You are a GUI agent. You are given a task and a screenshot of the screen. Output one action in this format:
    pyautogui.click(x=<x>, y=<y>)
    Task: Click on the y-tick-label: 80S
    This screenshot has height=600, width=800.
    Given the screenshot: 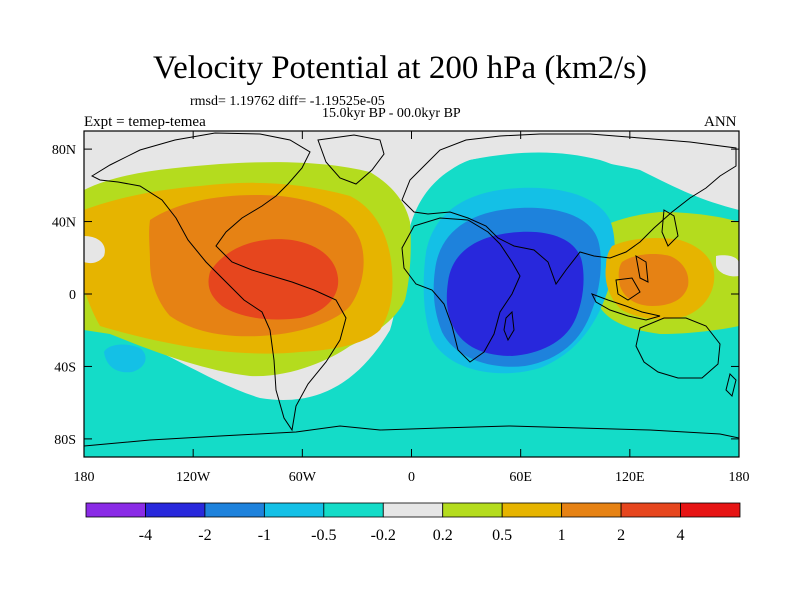 What is the action you would take?
    pyautogui.click(x=65, y=440)
    